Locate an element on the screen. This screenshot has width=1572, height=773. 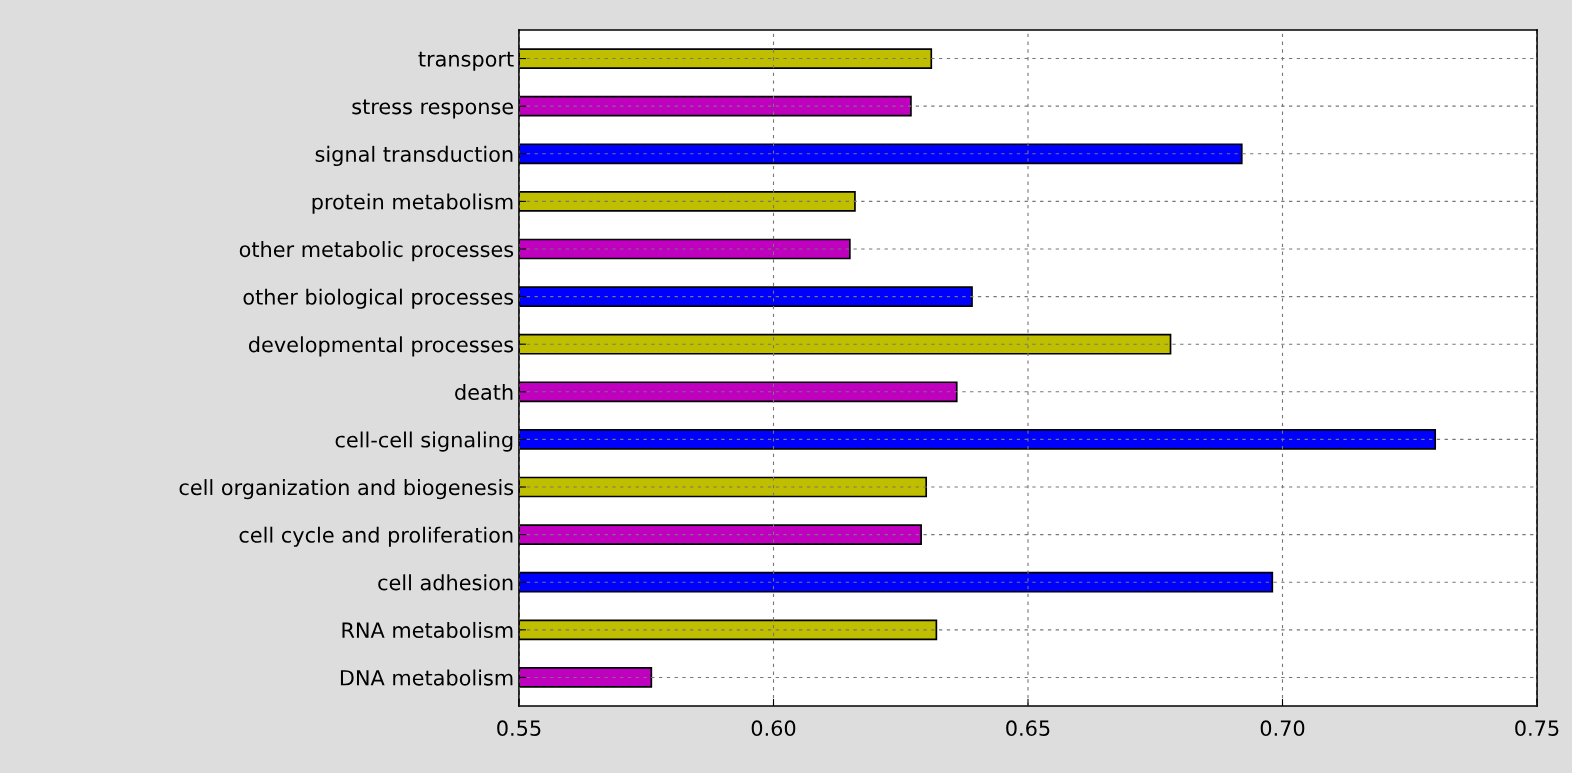
y-tick-label: other biological processes is located at coordinates (378, 298).